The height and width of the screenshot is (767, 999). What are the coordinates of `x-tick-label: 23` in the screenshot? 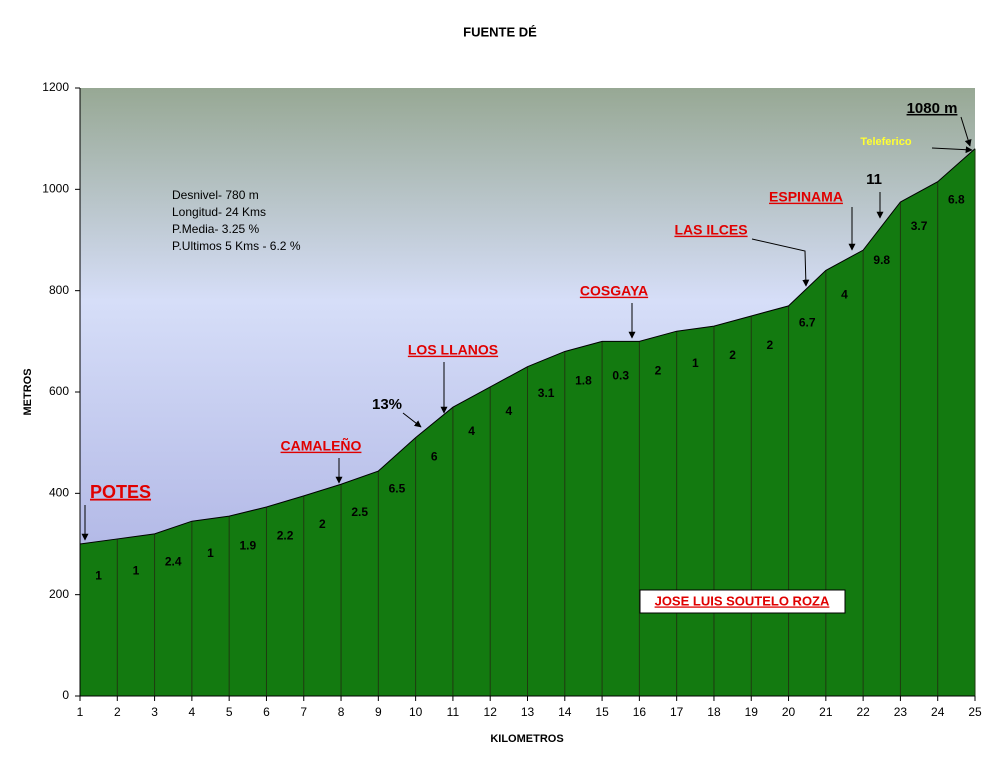 It's located at (901, 712).